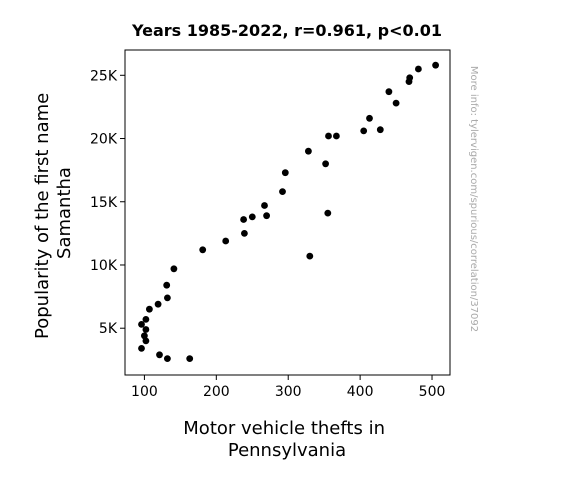 The image size is (575, 500). I want to click on y-axis-label-line-1: Popularity of the first name, so click(42, 216).